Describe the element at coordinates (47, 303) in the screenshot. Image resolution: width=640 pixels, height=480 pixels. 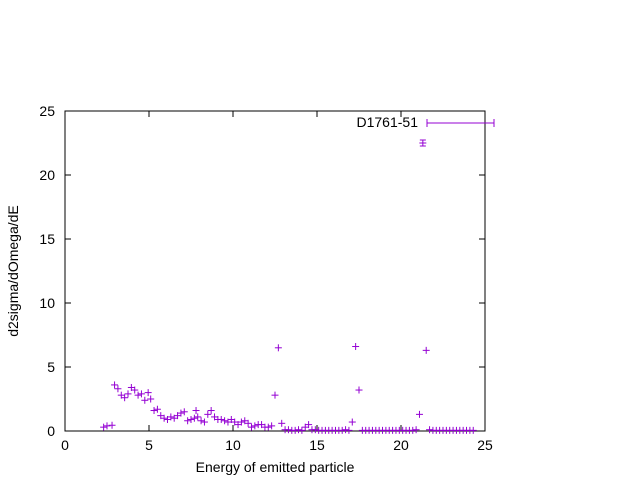
I see `y-tick-label: 10` at that location.